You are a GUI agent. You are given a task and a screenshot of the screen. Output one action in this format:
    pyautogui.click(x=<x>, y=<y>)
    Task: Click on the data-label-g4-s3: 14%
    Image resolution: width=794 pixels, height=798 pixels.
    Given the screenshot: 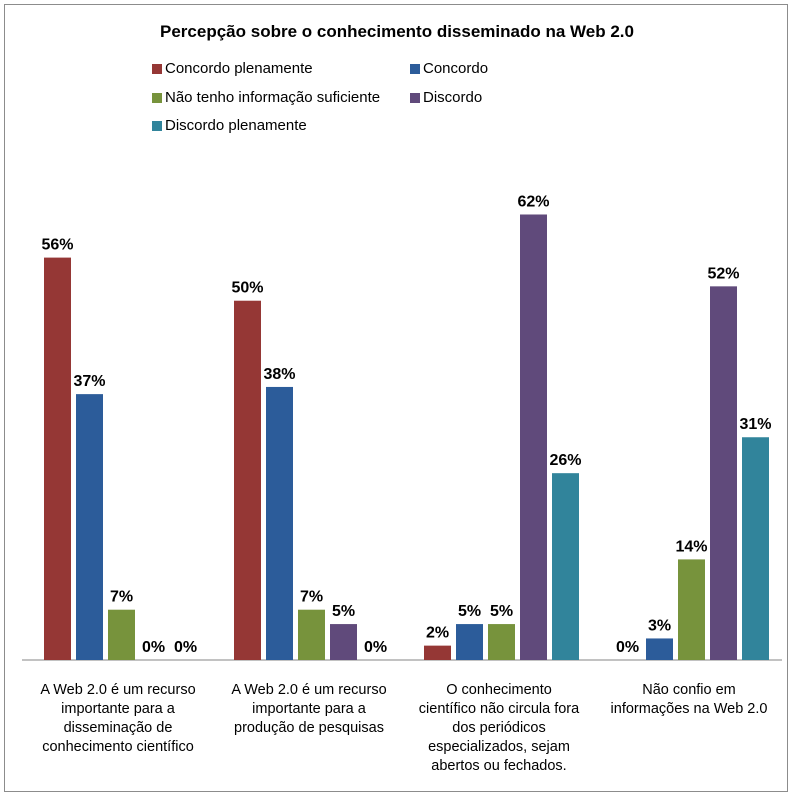 What is the action you would take?
    pyautogui.click(x=691, y=546)
    